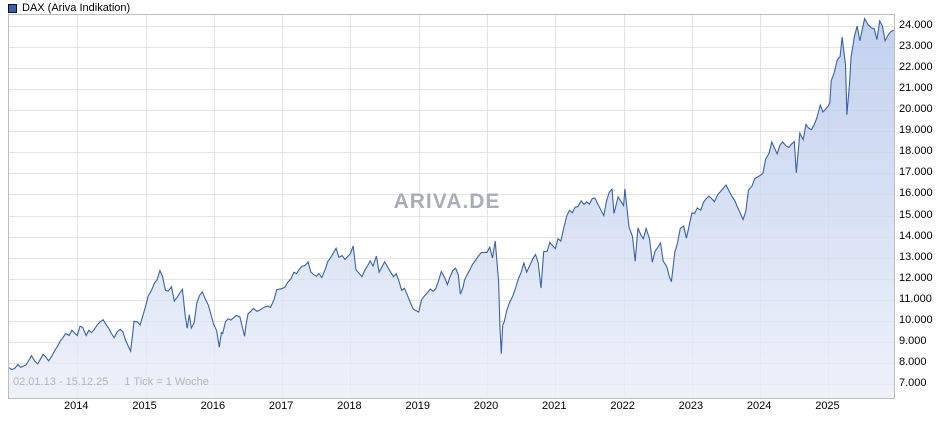  What do you see at coordinates (916, 319) in the screenshot?
I see `y-tick-label: 10.000` at bounding box center [916, 319].